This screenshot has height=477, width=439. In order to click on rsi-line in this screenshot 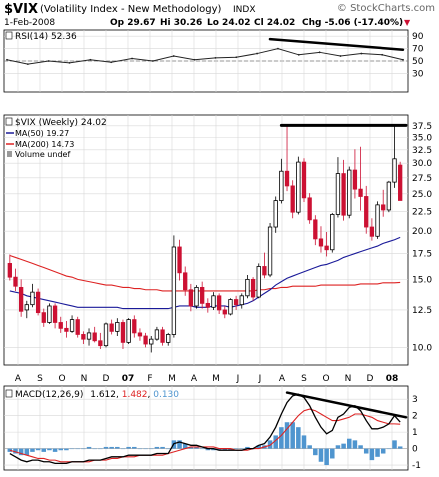, I will do `click(205, 56)`.